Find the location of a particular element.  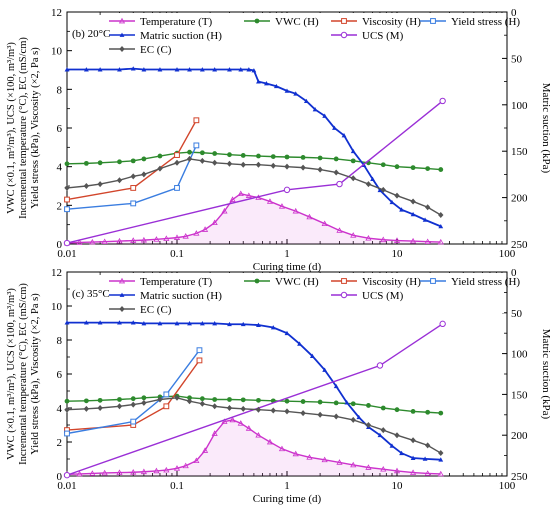

x-tick-label: 10 is located at coordinates (398, 254).